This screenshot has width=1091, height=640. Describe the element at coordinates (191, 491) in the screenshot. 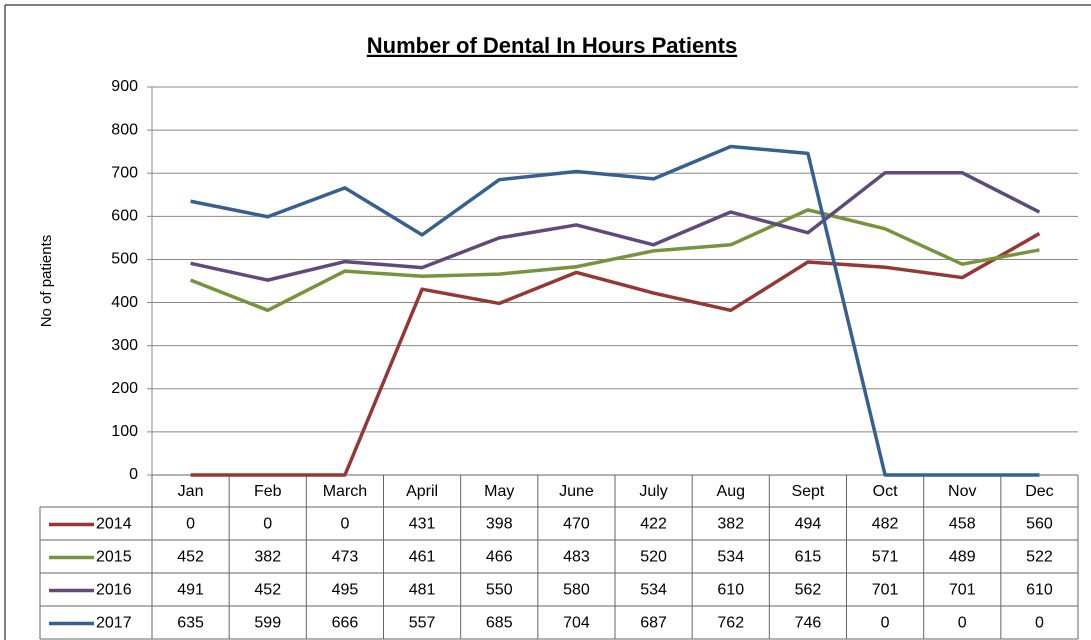

I see `x-tick-label: Jan` at that location.